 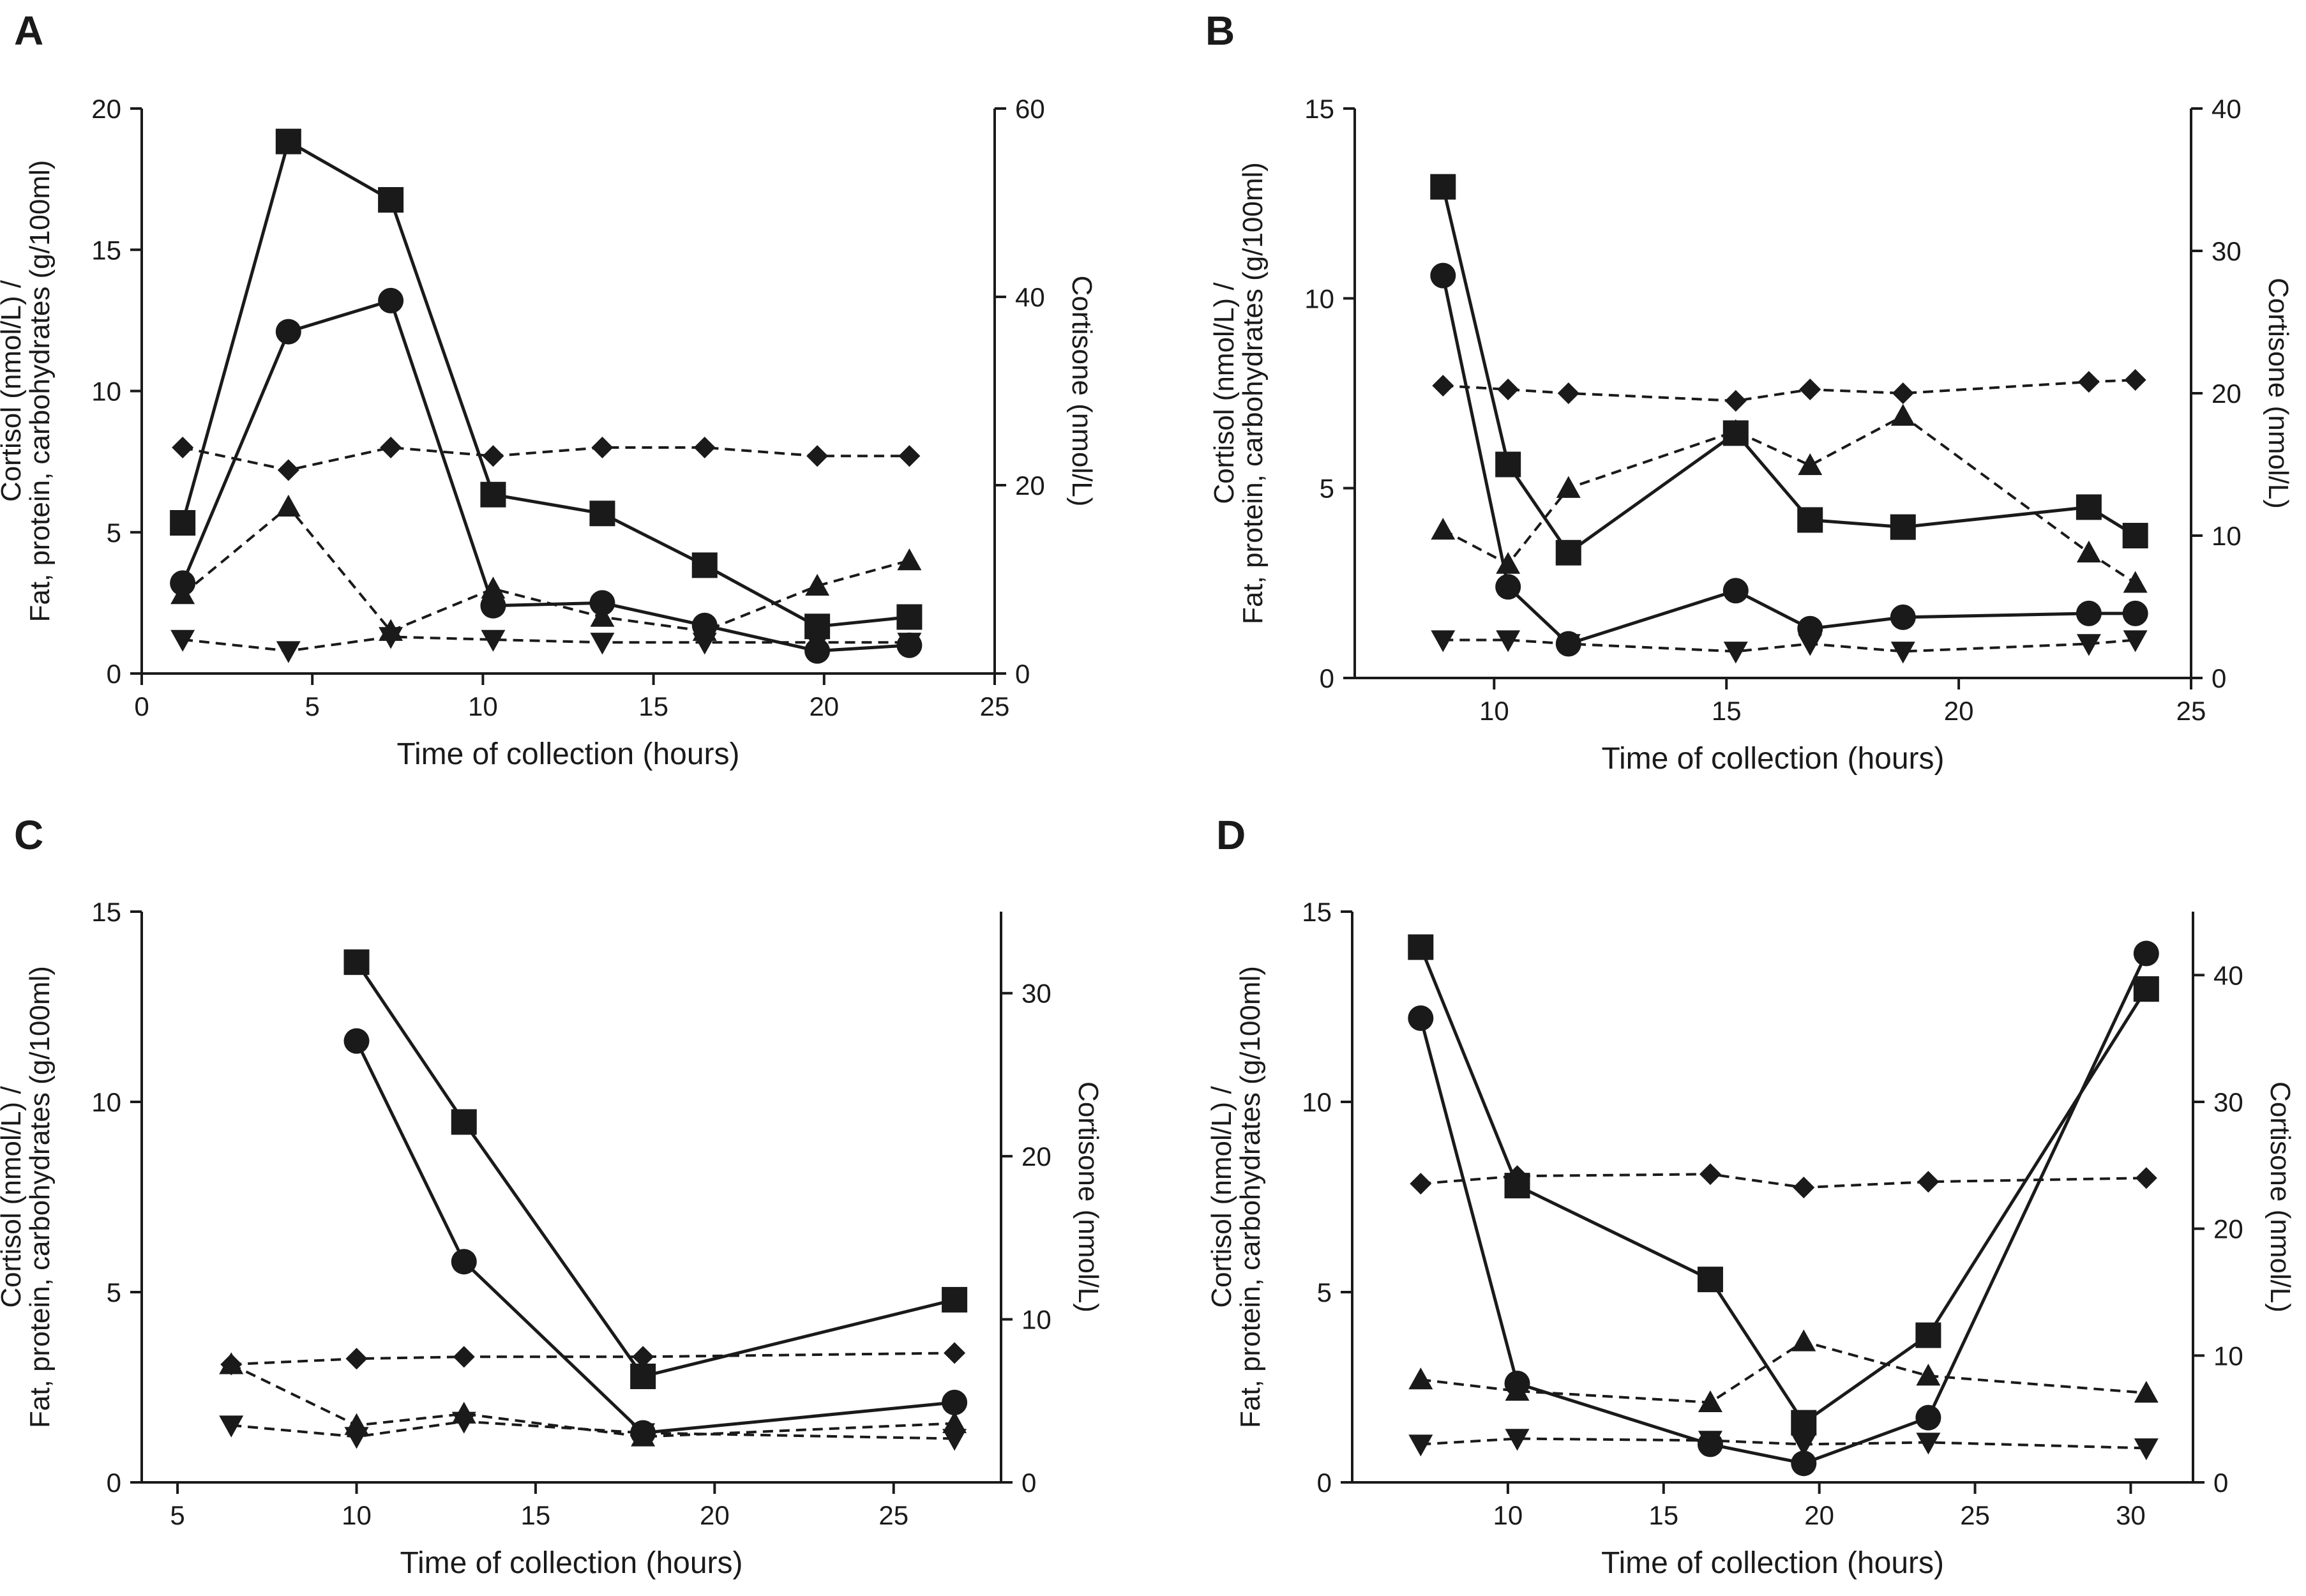 What do you see at coordinates (2131, 1515) in the screenshot?
I see `x-tick-label-d: 30` at bounding box center [2131, 1515].